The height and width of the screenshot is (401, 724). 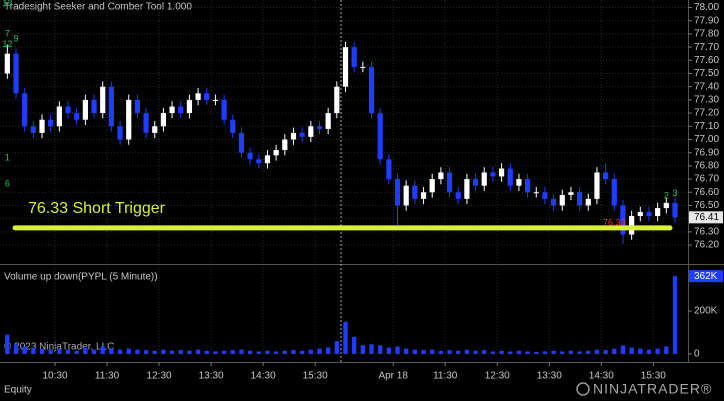 I want to click on x-tick-label: 13:30, so click(x=549, y=376).